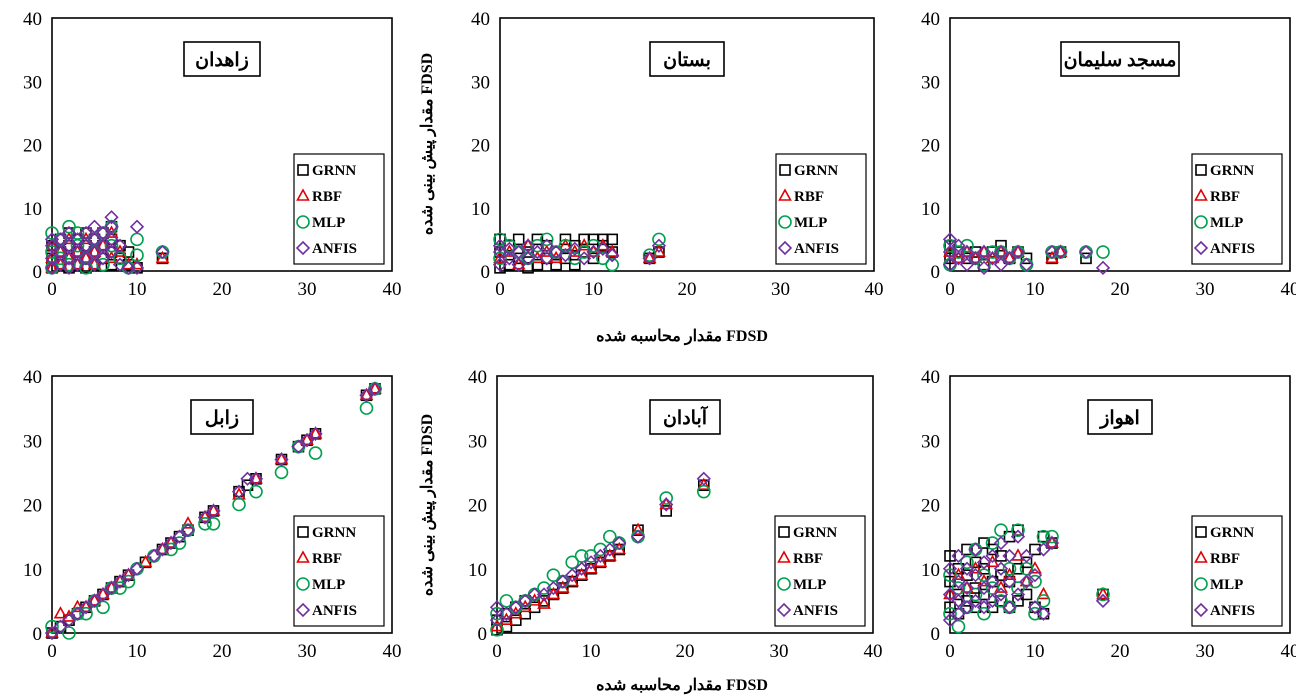 The height and width of the screenshot is (695, 1296). Describe the element at coordinates (339, 209) in the screenshot. I see `legend-box` at that location.